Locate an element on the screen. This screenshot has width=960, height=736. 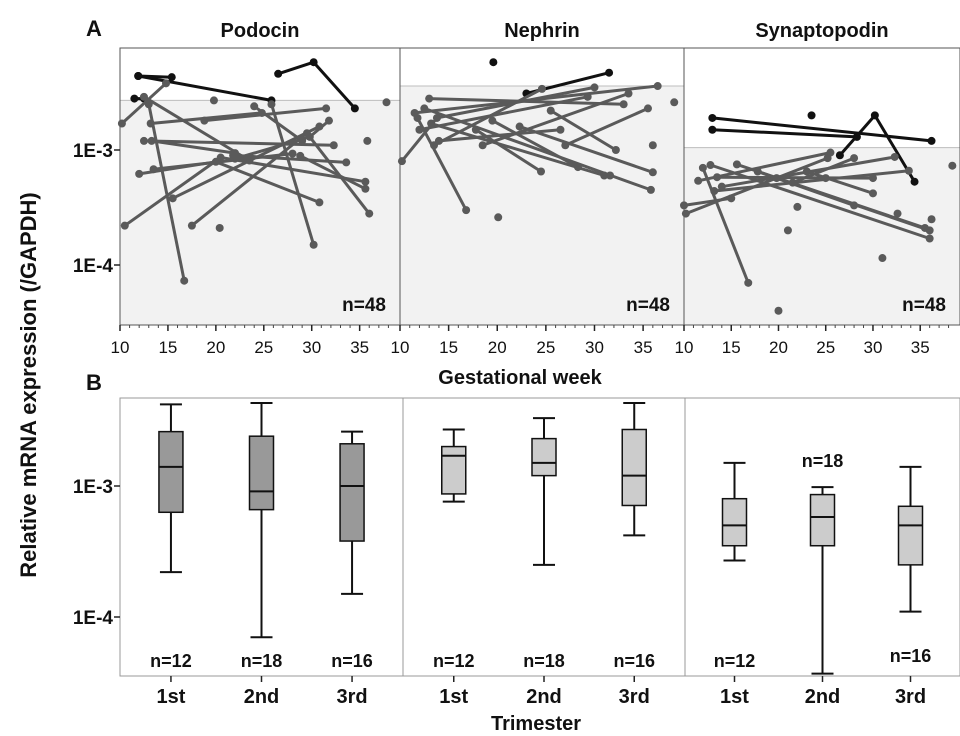
ytick-a-1e-3: 1E-3 is located at coordinates (93, 151).